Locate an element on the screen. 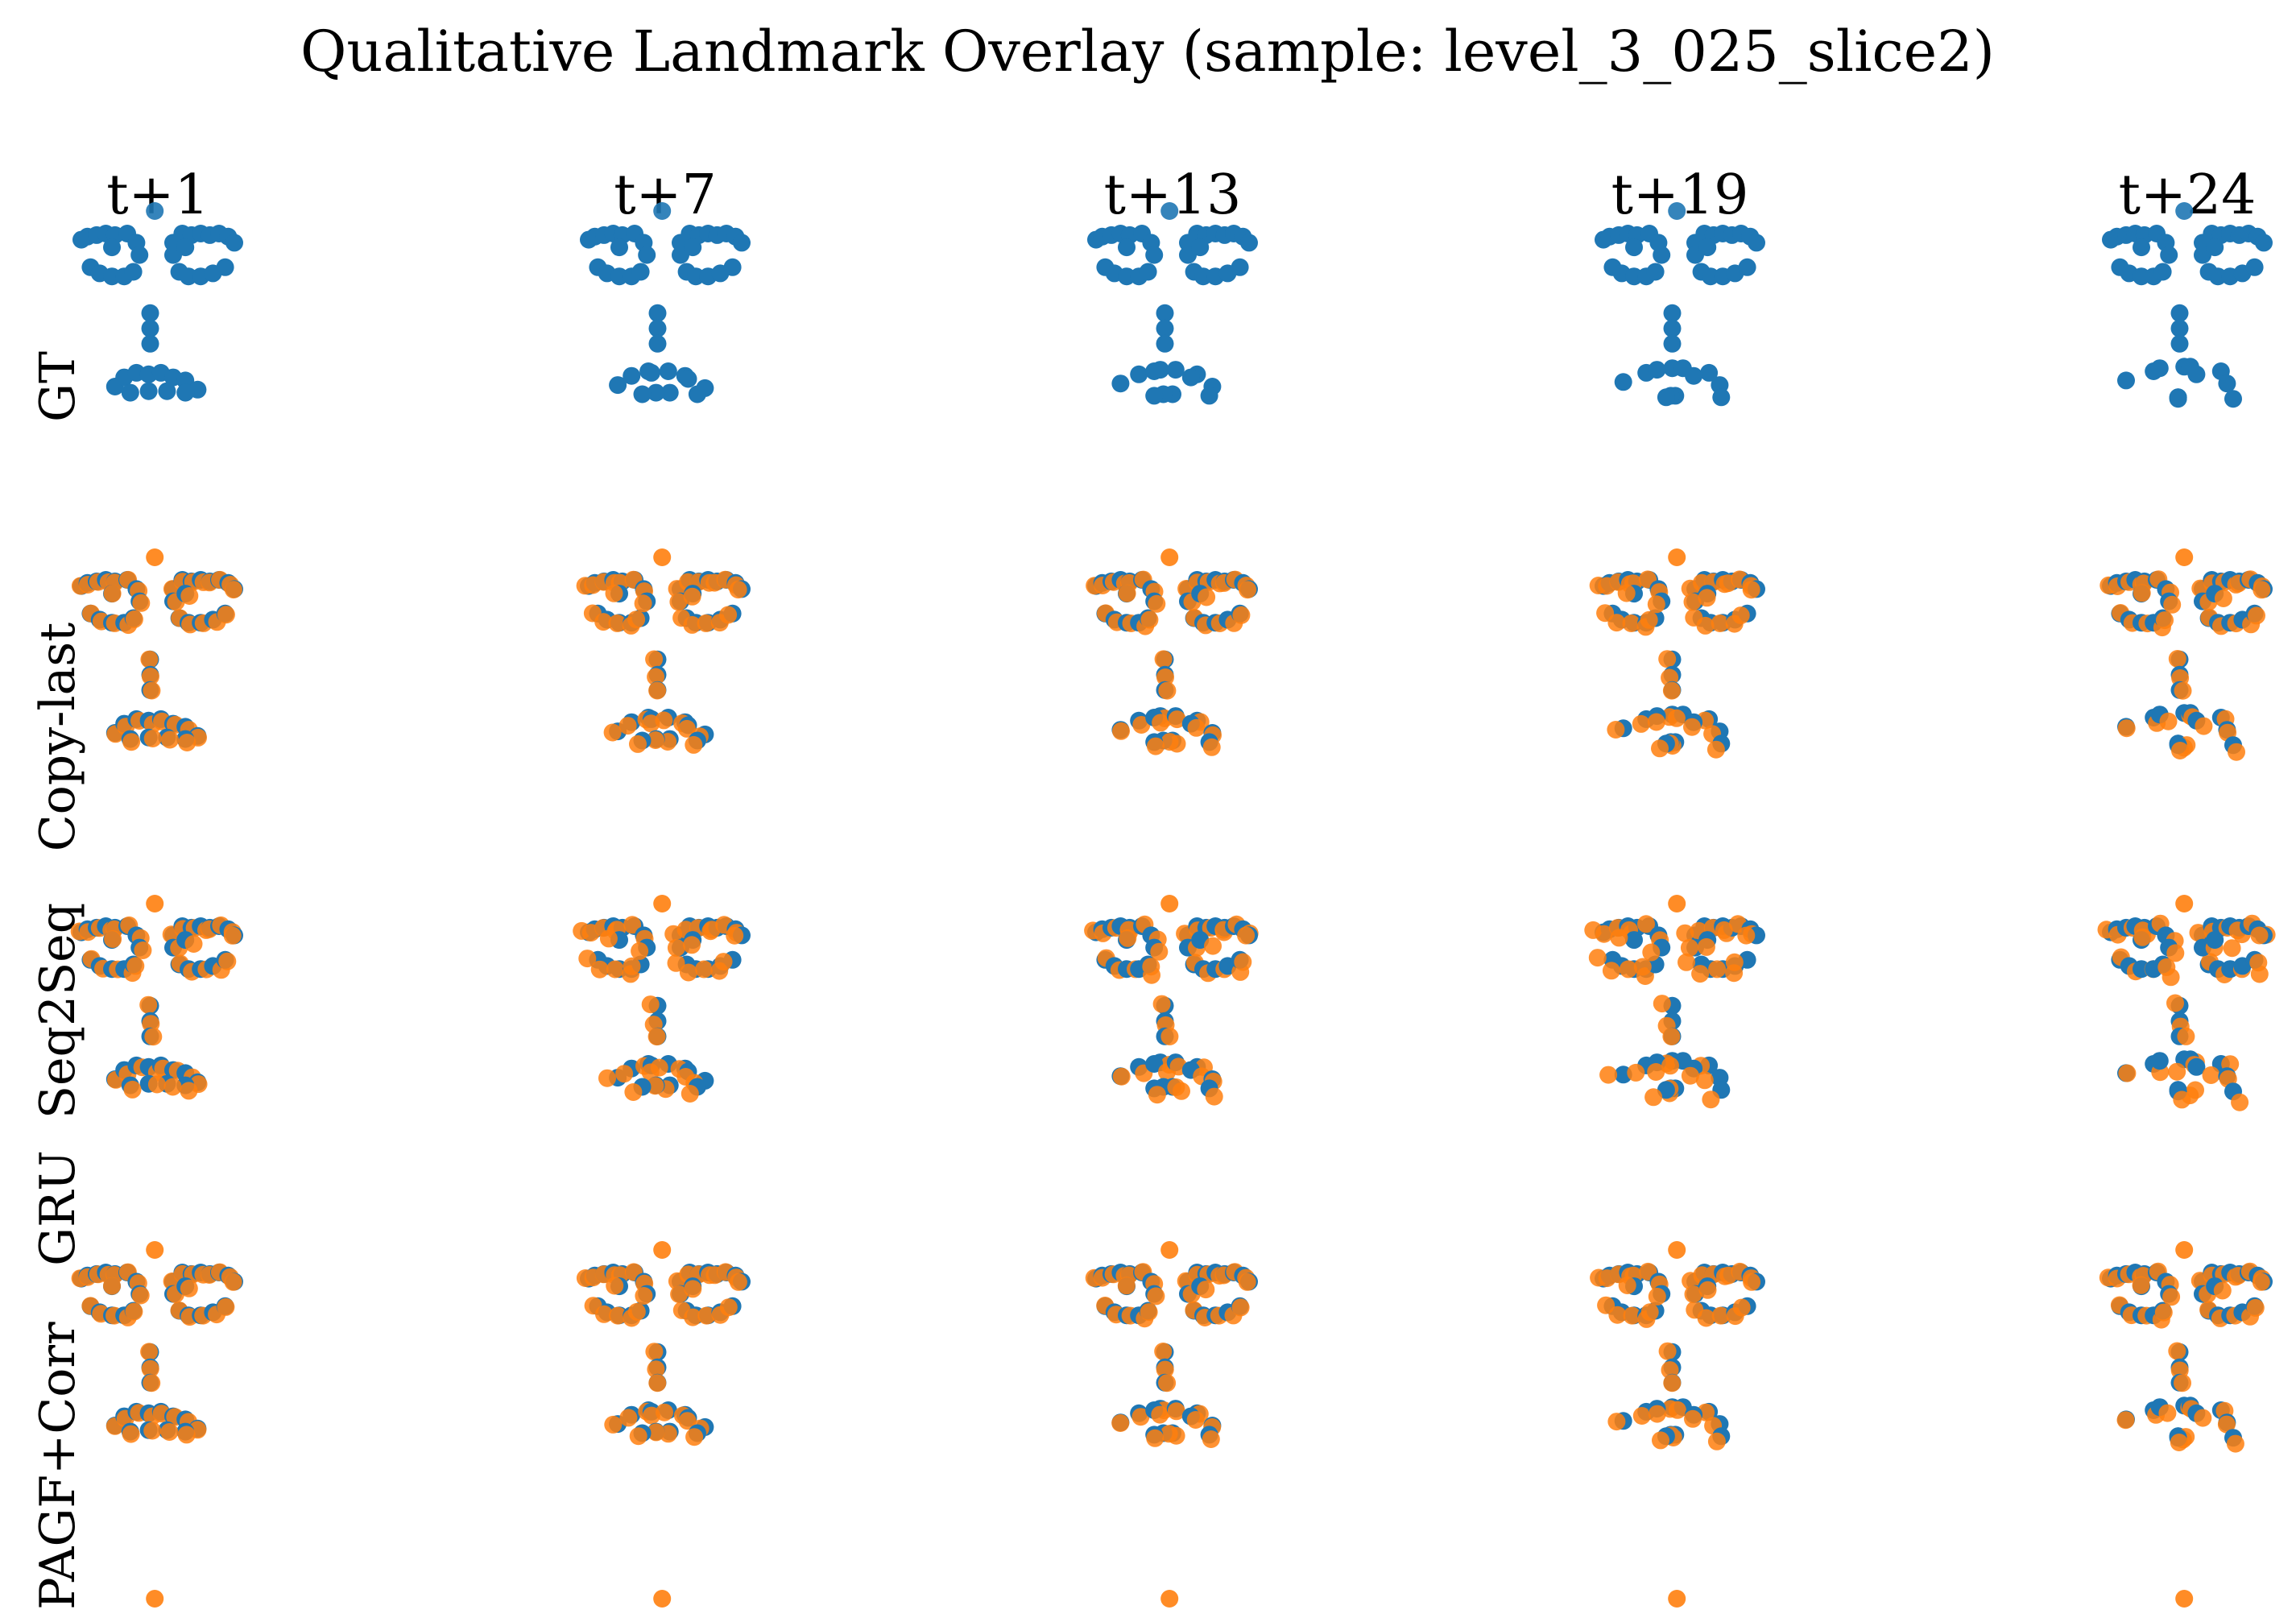 Image resolution: width=2296 pixels, height=1618 pixels. pred-landmark-left_brow is located at coordinates (1646, 924).